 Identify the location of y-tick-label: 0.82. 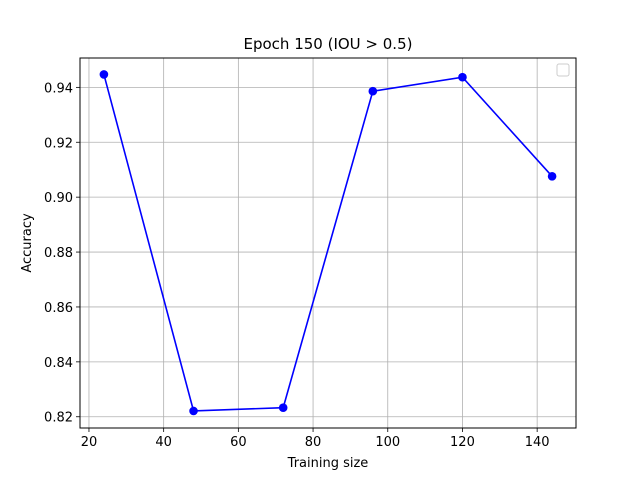
(58, 418).